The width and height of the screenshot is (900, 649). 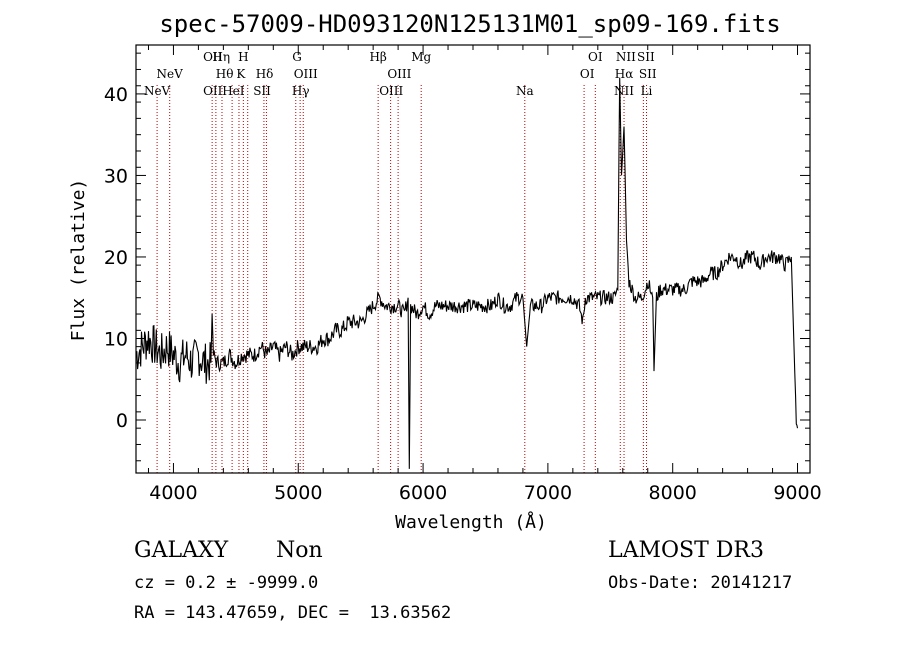 What do you see at coordinates (797, 493) in the screenshot?
I see `x-tick-label: 9000` at bounding box center [797, 493].